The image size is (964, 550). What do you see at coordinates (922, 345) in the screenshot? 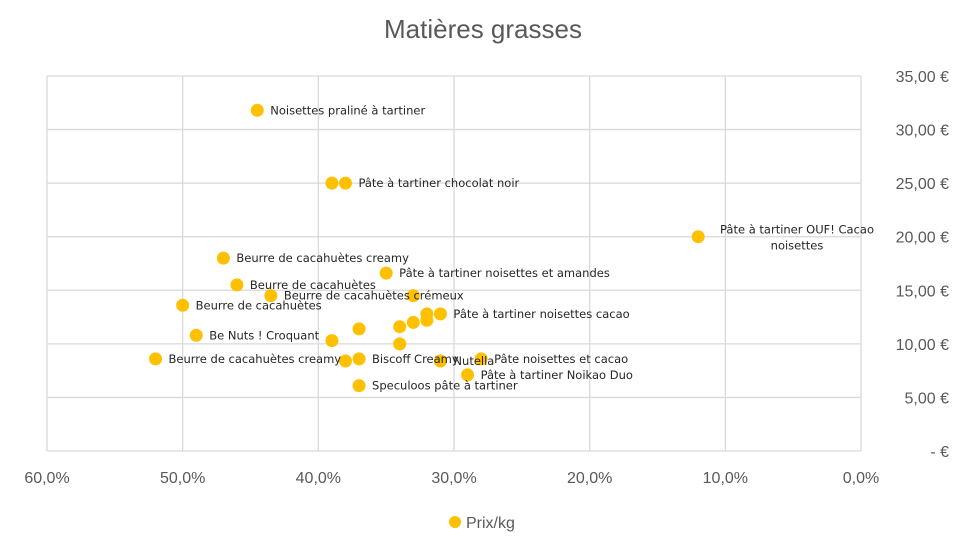
I see `y-tick-label: 10,00 €` at bounding box center [922, 345].